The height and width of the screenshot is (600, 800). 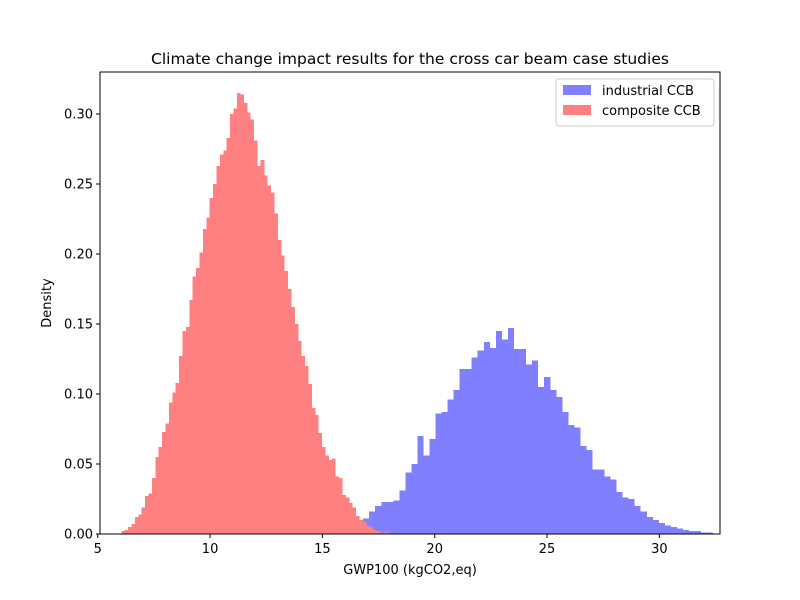 What do you see at coordinates (210, 549) in the screenshot?
I see `x-tick-label: 10` at bounding box center [210, 549].